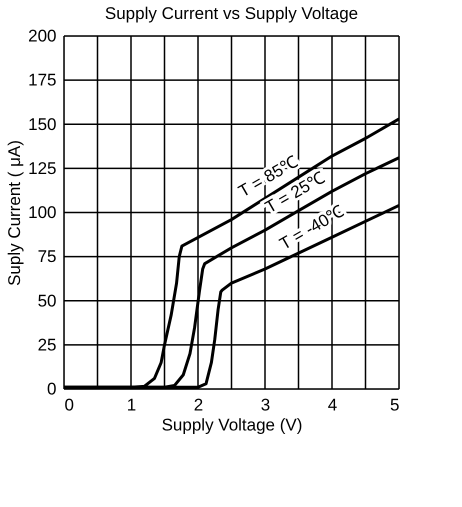 This screenshot has height=507, width=462. I want to click on y-tick-label: 175, so click(42, 80).